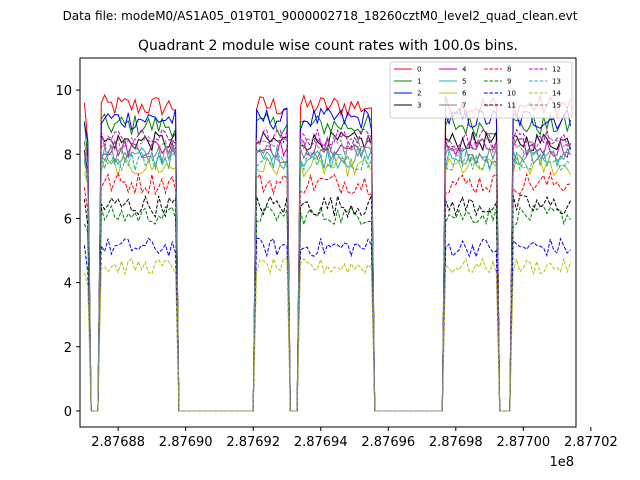 The image size is (640, 480). I want to click on legend-label-6: 6, so click(464, 94).